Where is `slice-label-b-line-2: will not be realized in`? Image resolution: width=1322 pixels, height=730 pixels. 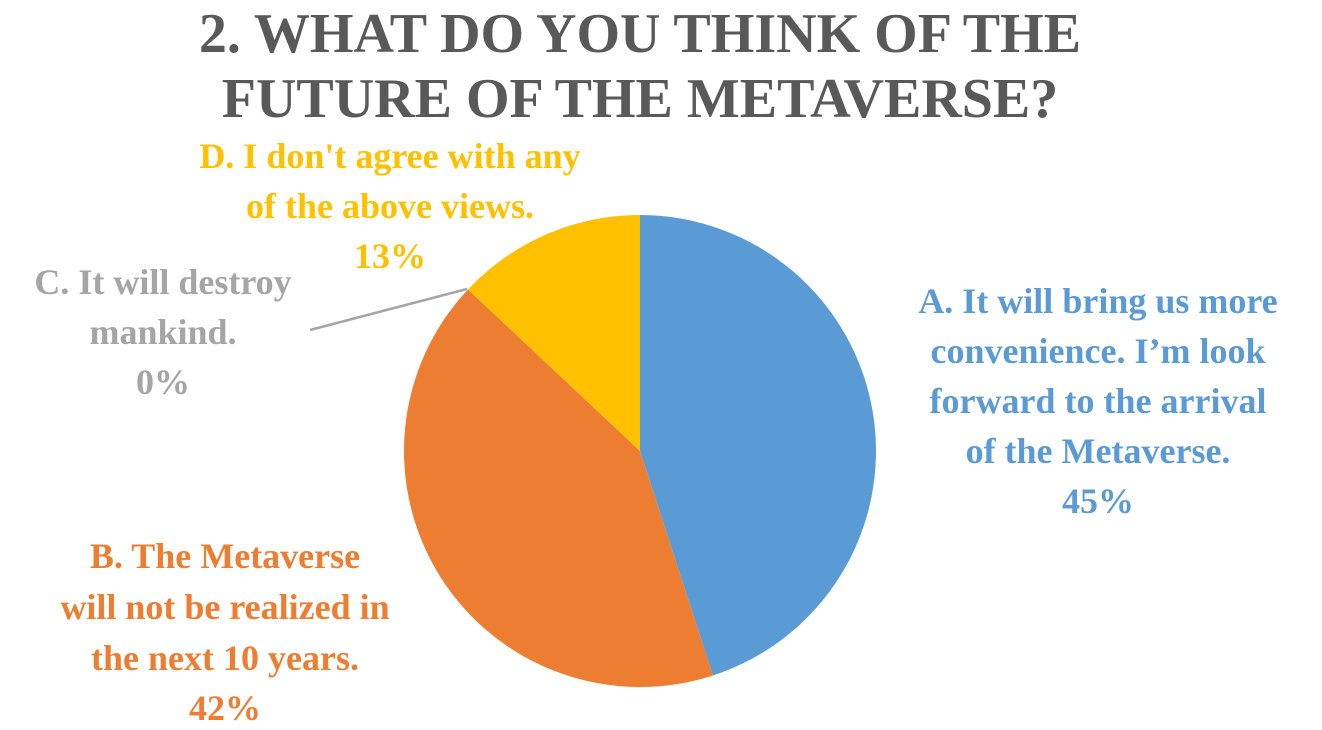 slice-label-b-line-2: will not be realized in is located at coordinates (224, 607).